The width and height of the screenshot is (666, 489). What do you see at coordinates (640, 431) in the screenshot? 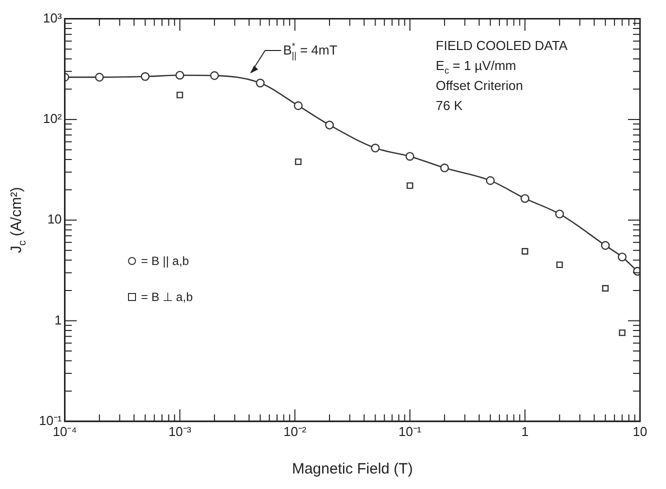
I see `x-tick-label: 10` at bounding box center [640, 431].